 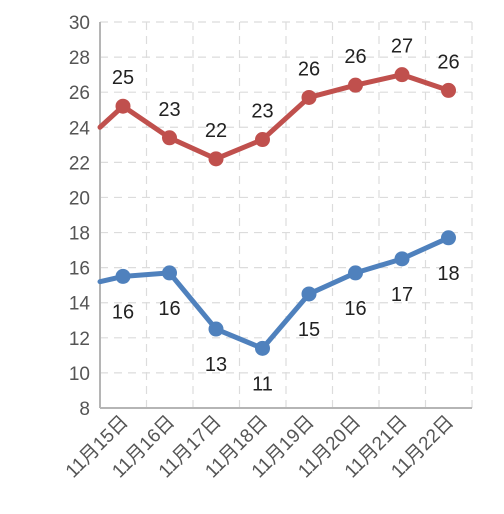 I want to click on series-0-data-label-3: 23, so click(x=262, y=112).